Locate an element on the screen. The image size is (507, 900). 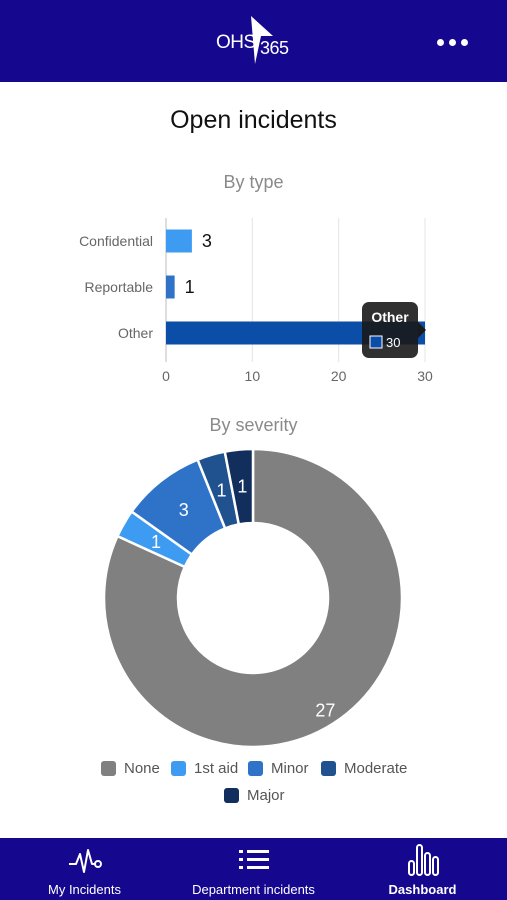
page-title: Open incidents is located at coordinates (253, 120).